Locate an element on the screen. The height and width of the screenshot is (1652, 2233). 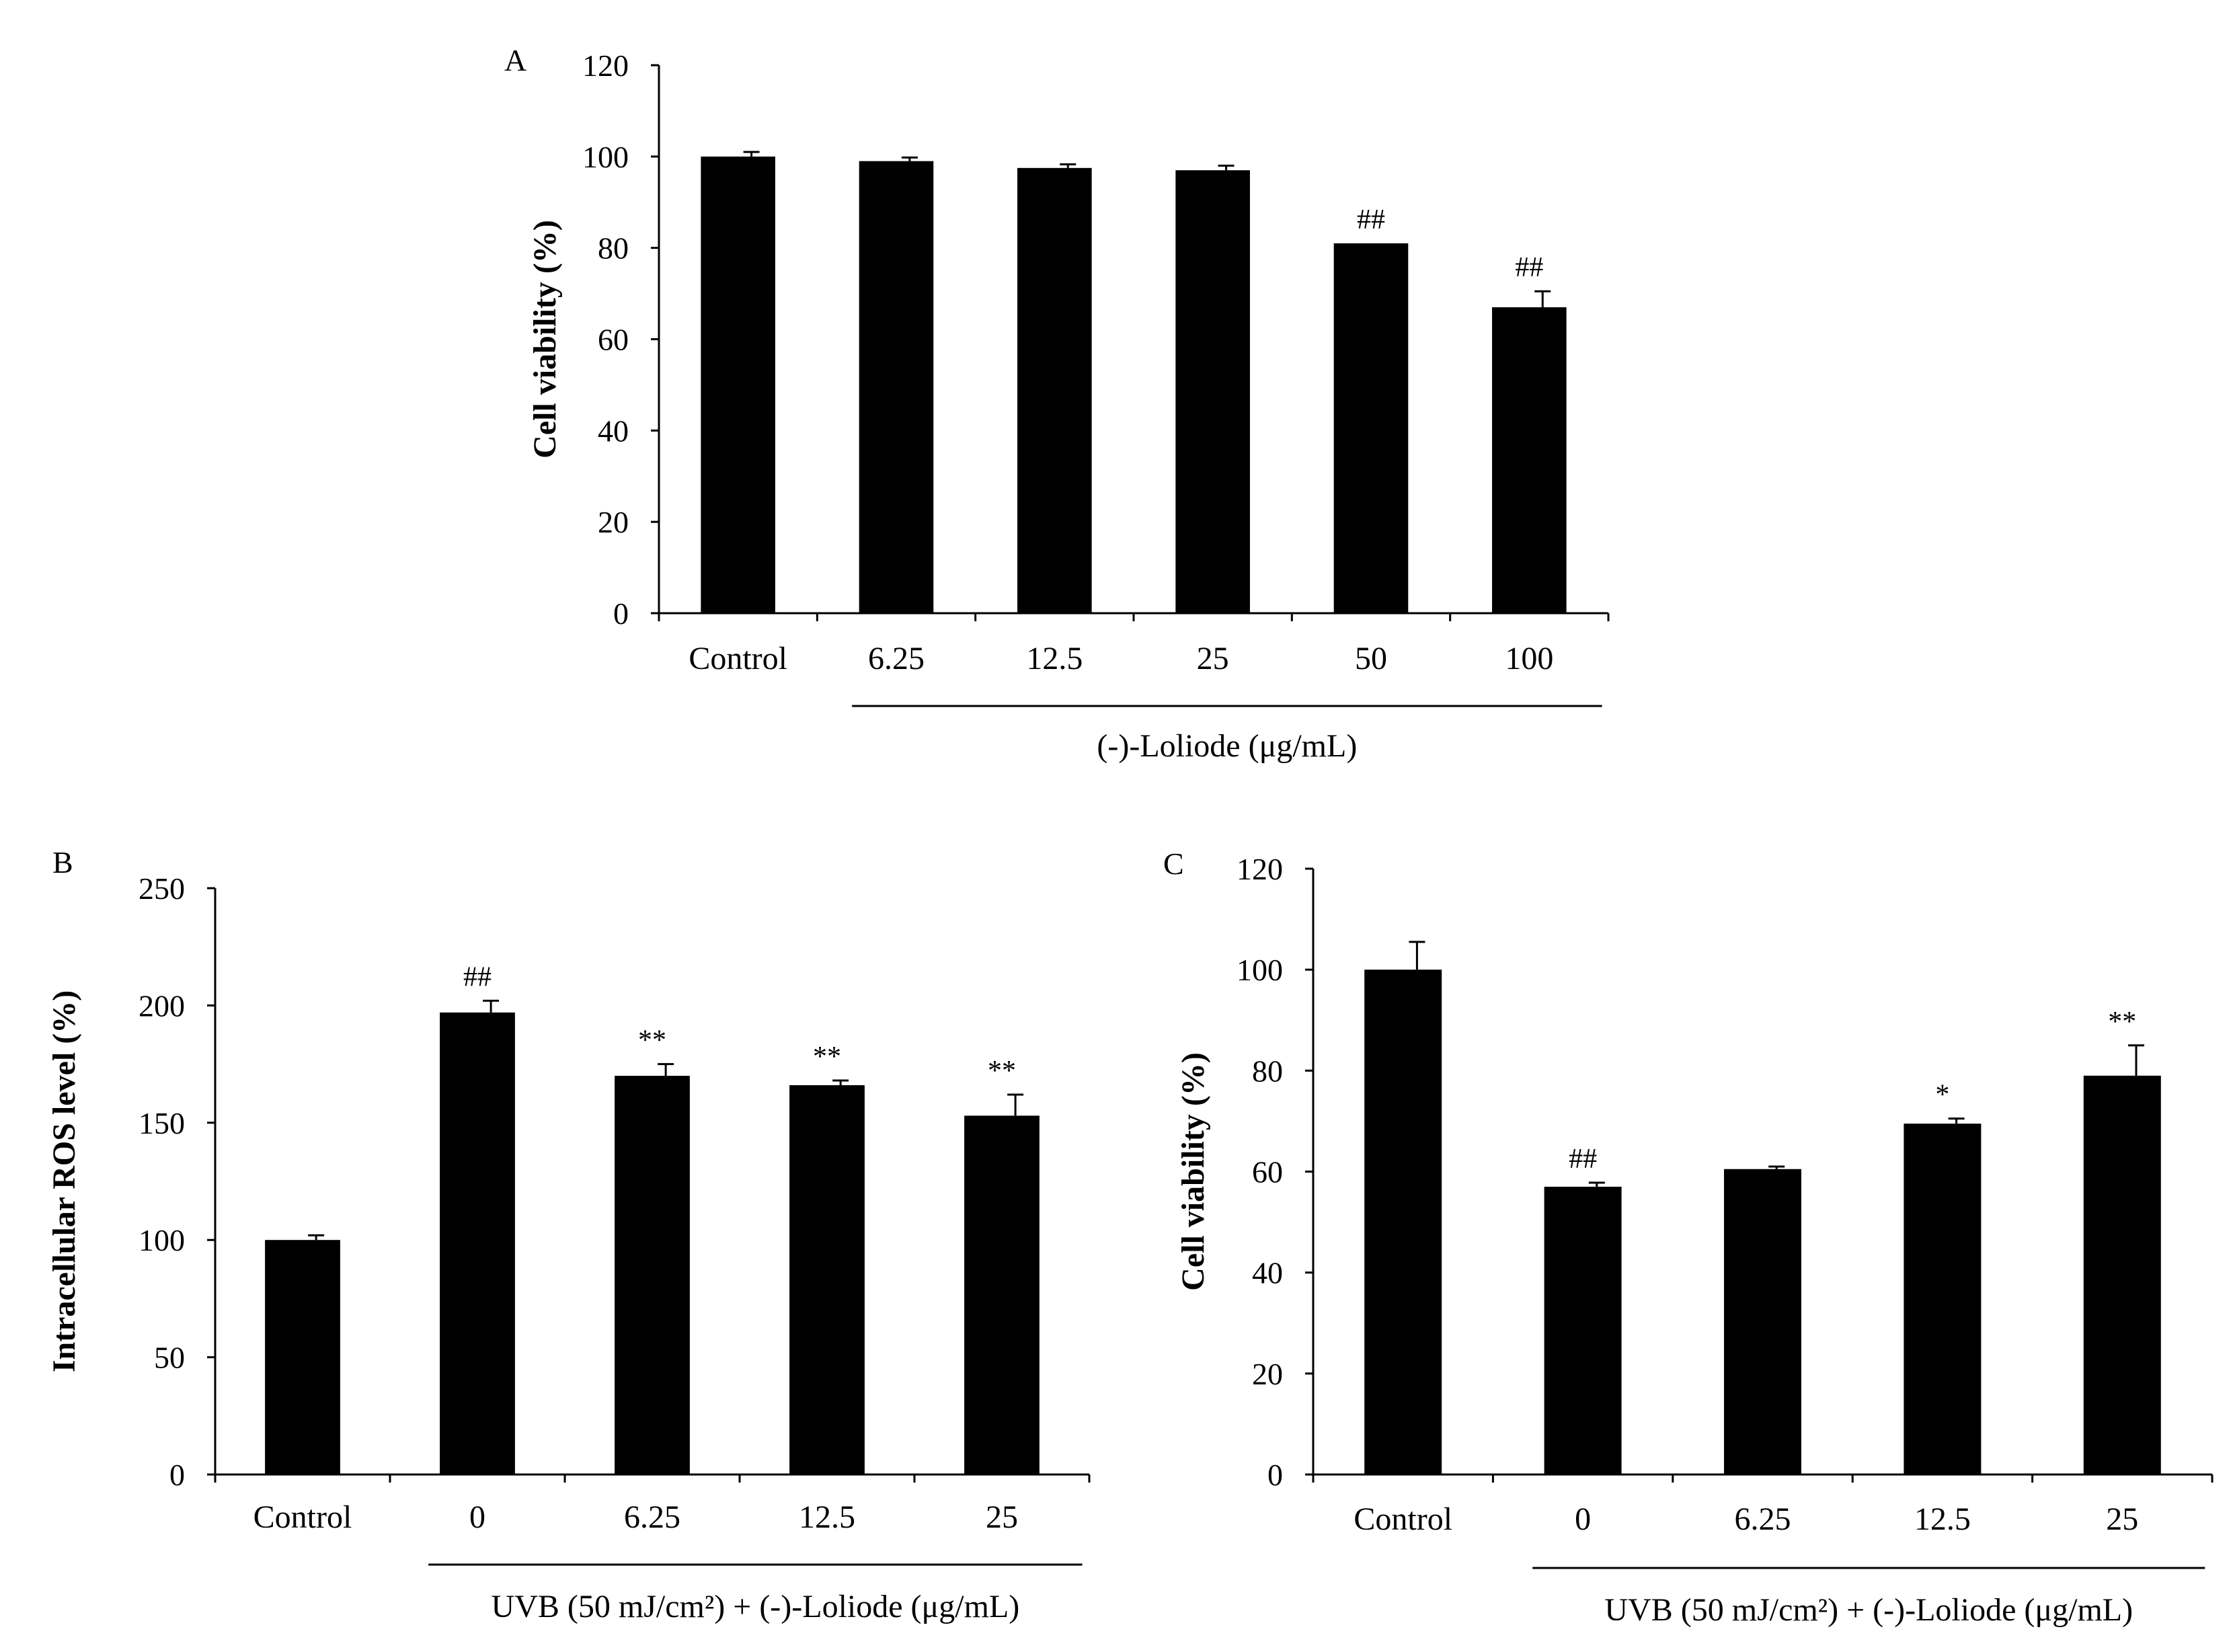
x-category-label: 100 is located at coordinates (1529, 658).